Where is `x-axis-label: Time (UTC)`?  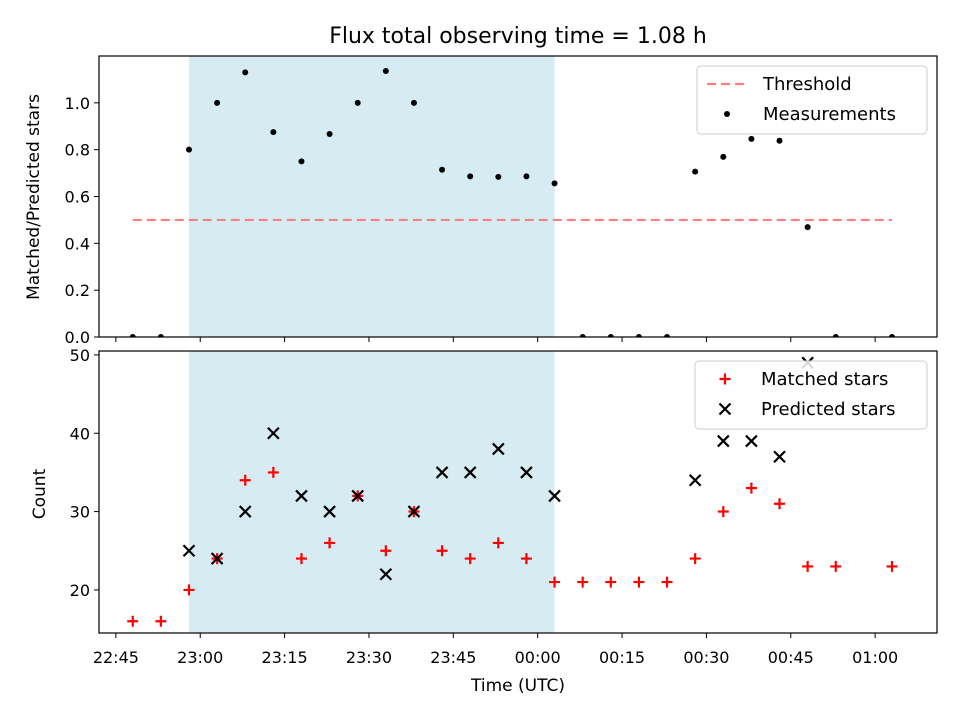 x-axis-label: Time (UTC) is located at coordinates (517, 686).